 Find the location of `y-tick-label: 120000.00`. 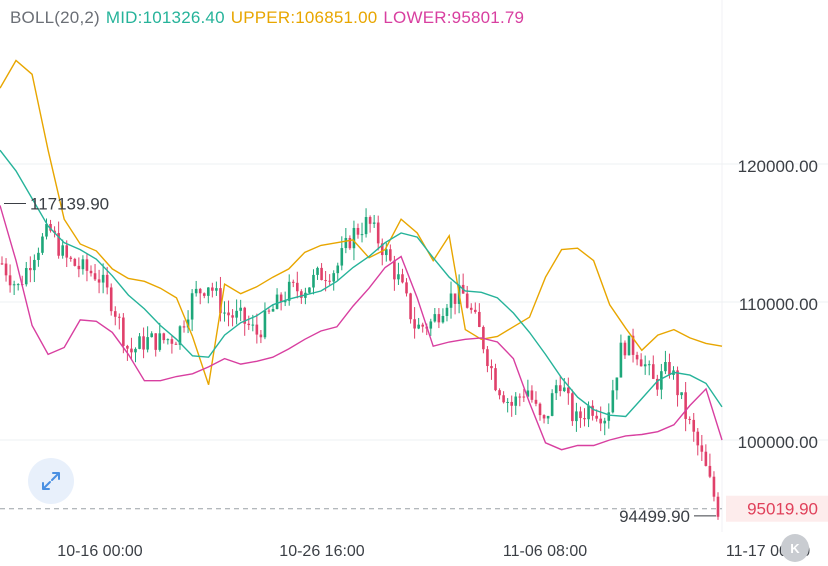

y-tick-label: 120000.00 is located at coordinates (778, 166).